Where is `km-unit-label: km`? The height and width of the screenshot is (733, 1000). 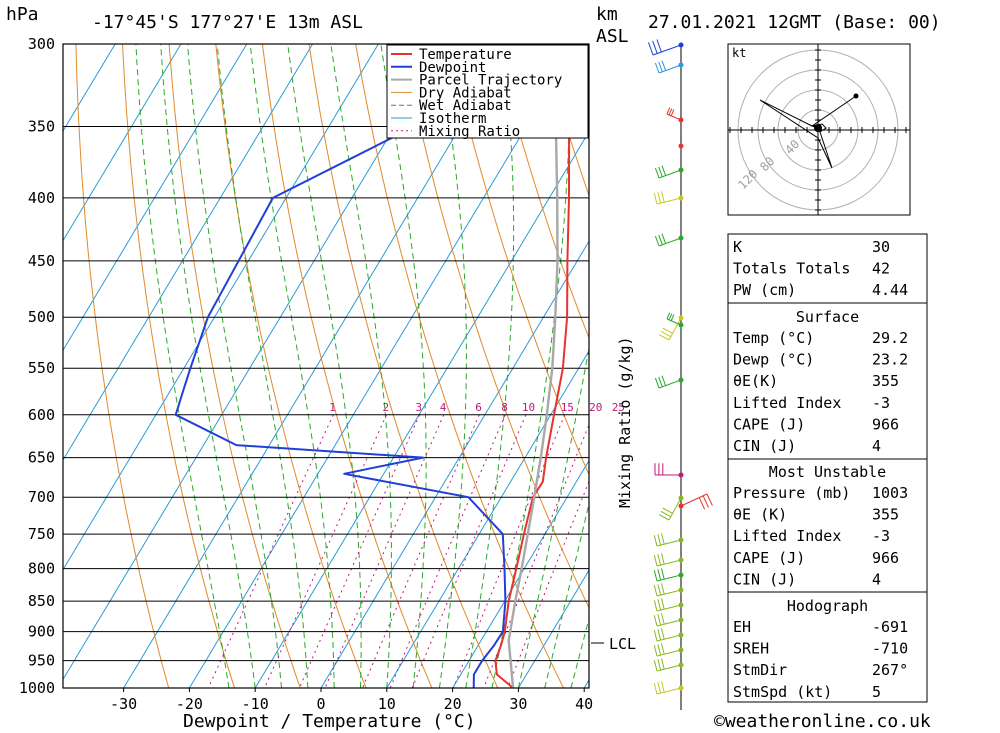
km-unit-label: km is located at coordinates (607, 14).